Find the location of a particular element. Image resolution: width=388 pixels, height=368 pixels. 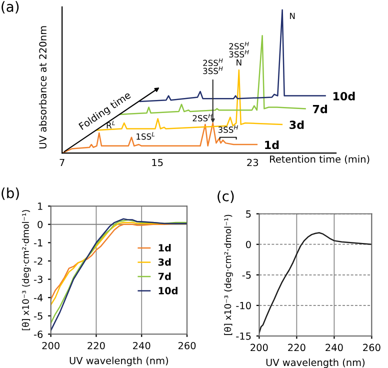

y-tick-label: -3 is located at coordinates (38, 280).